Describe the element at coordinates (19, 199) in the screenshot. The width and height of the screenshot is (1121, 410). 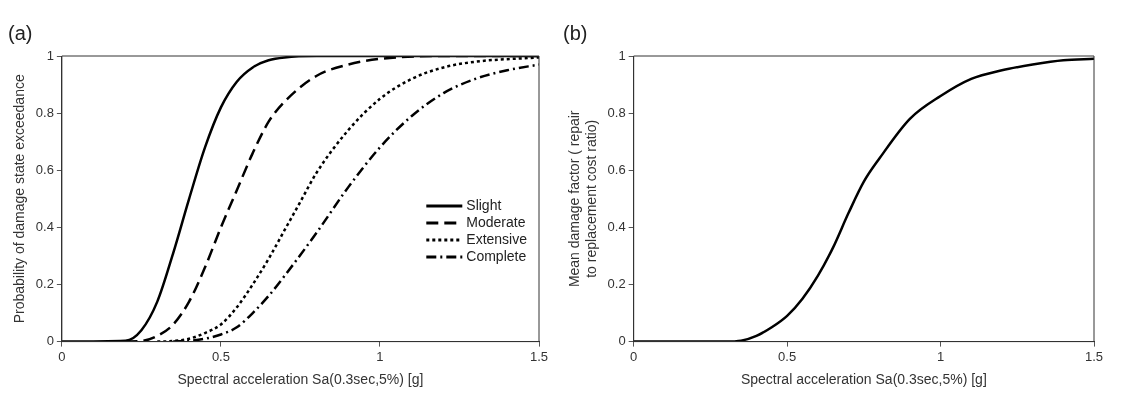
I see `y-axis-title: Probability of damage state exceedance` at that location.